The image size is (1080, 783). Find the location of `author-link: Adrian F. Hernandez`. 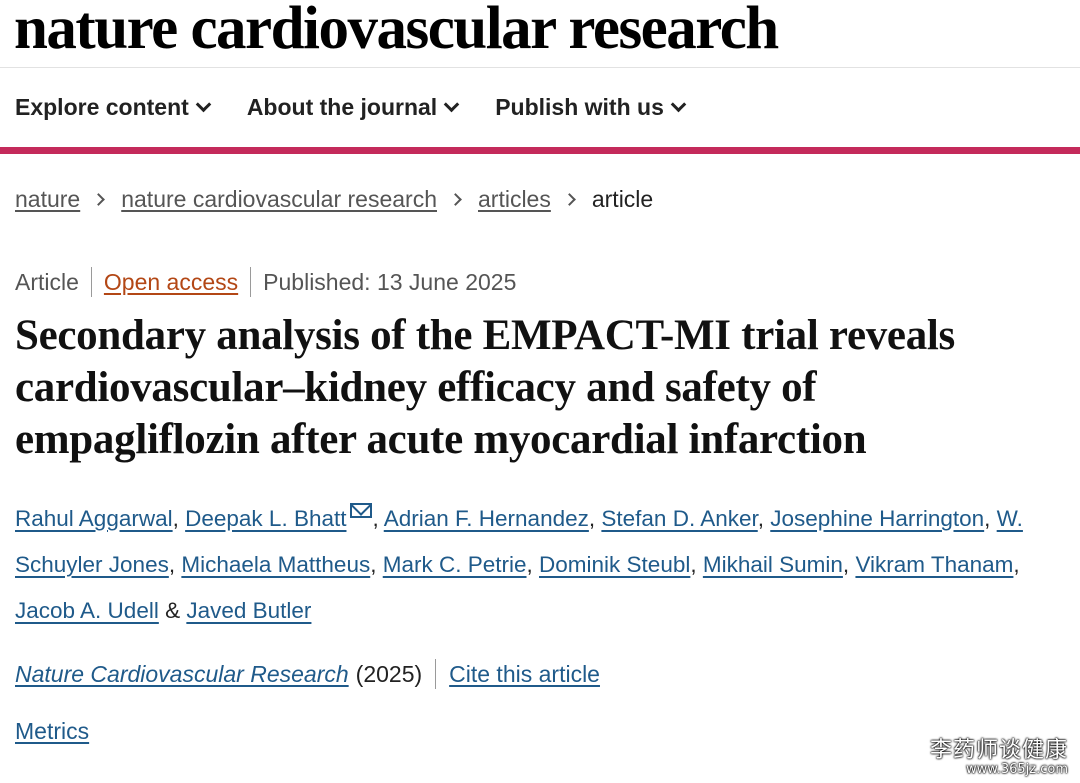

author-link: Adrian F. Hernandez is located at coordinates (486, 518).